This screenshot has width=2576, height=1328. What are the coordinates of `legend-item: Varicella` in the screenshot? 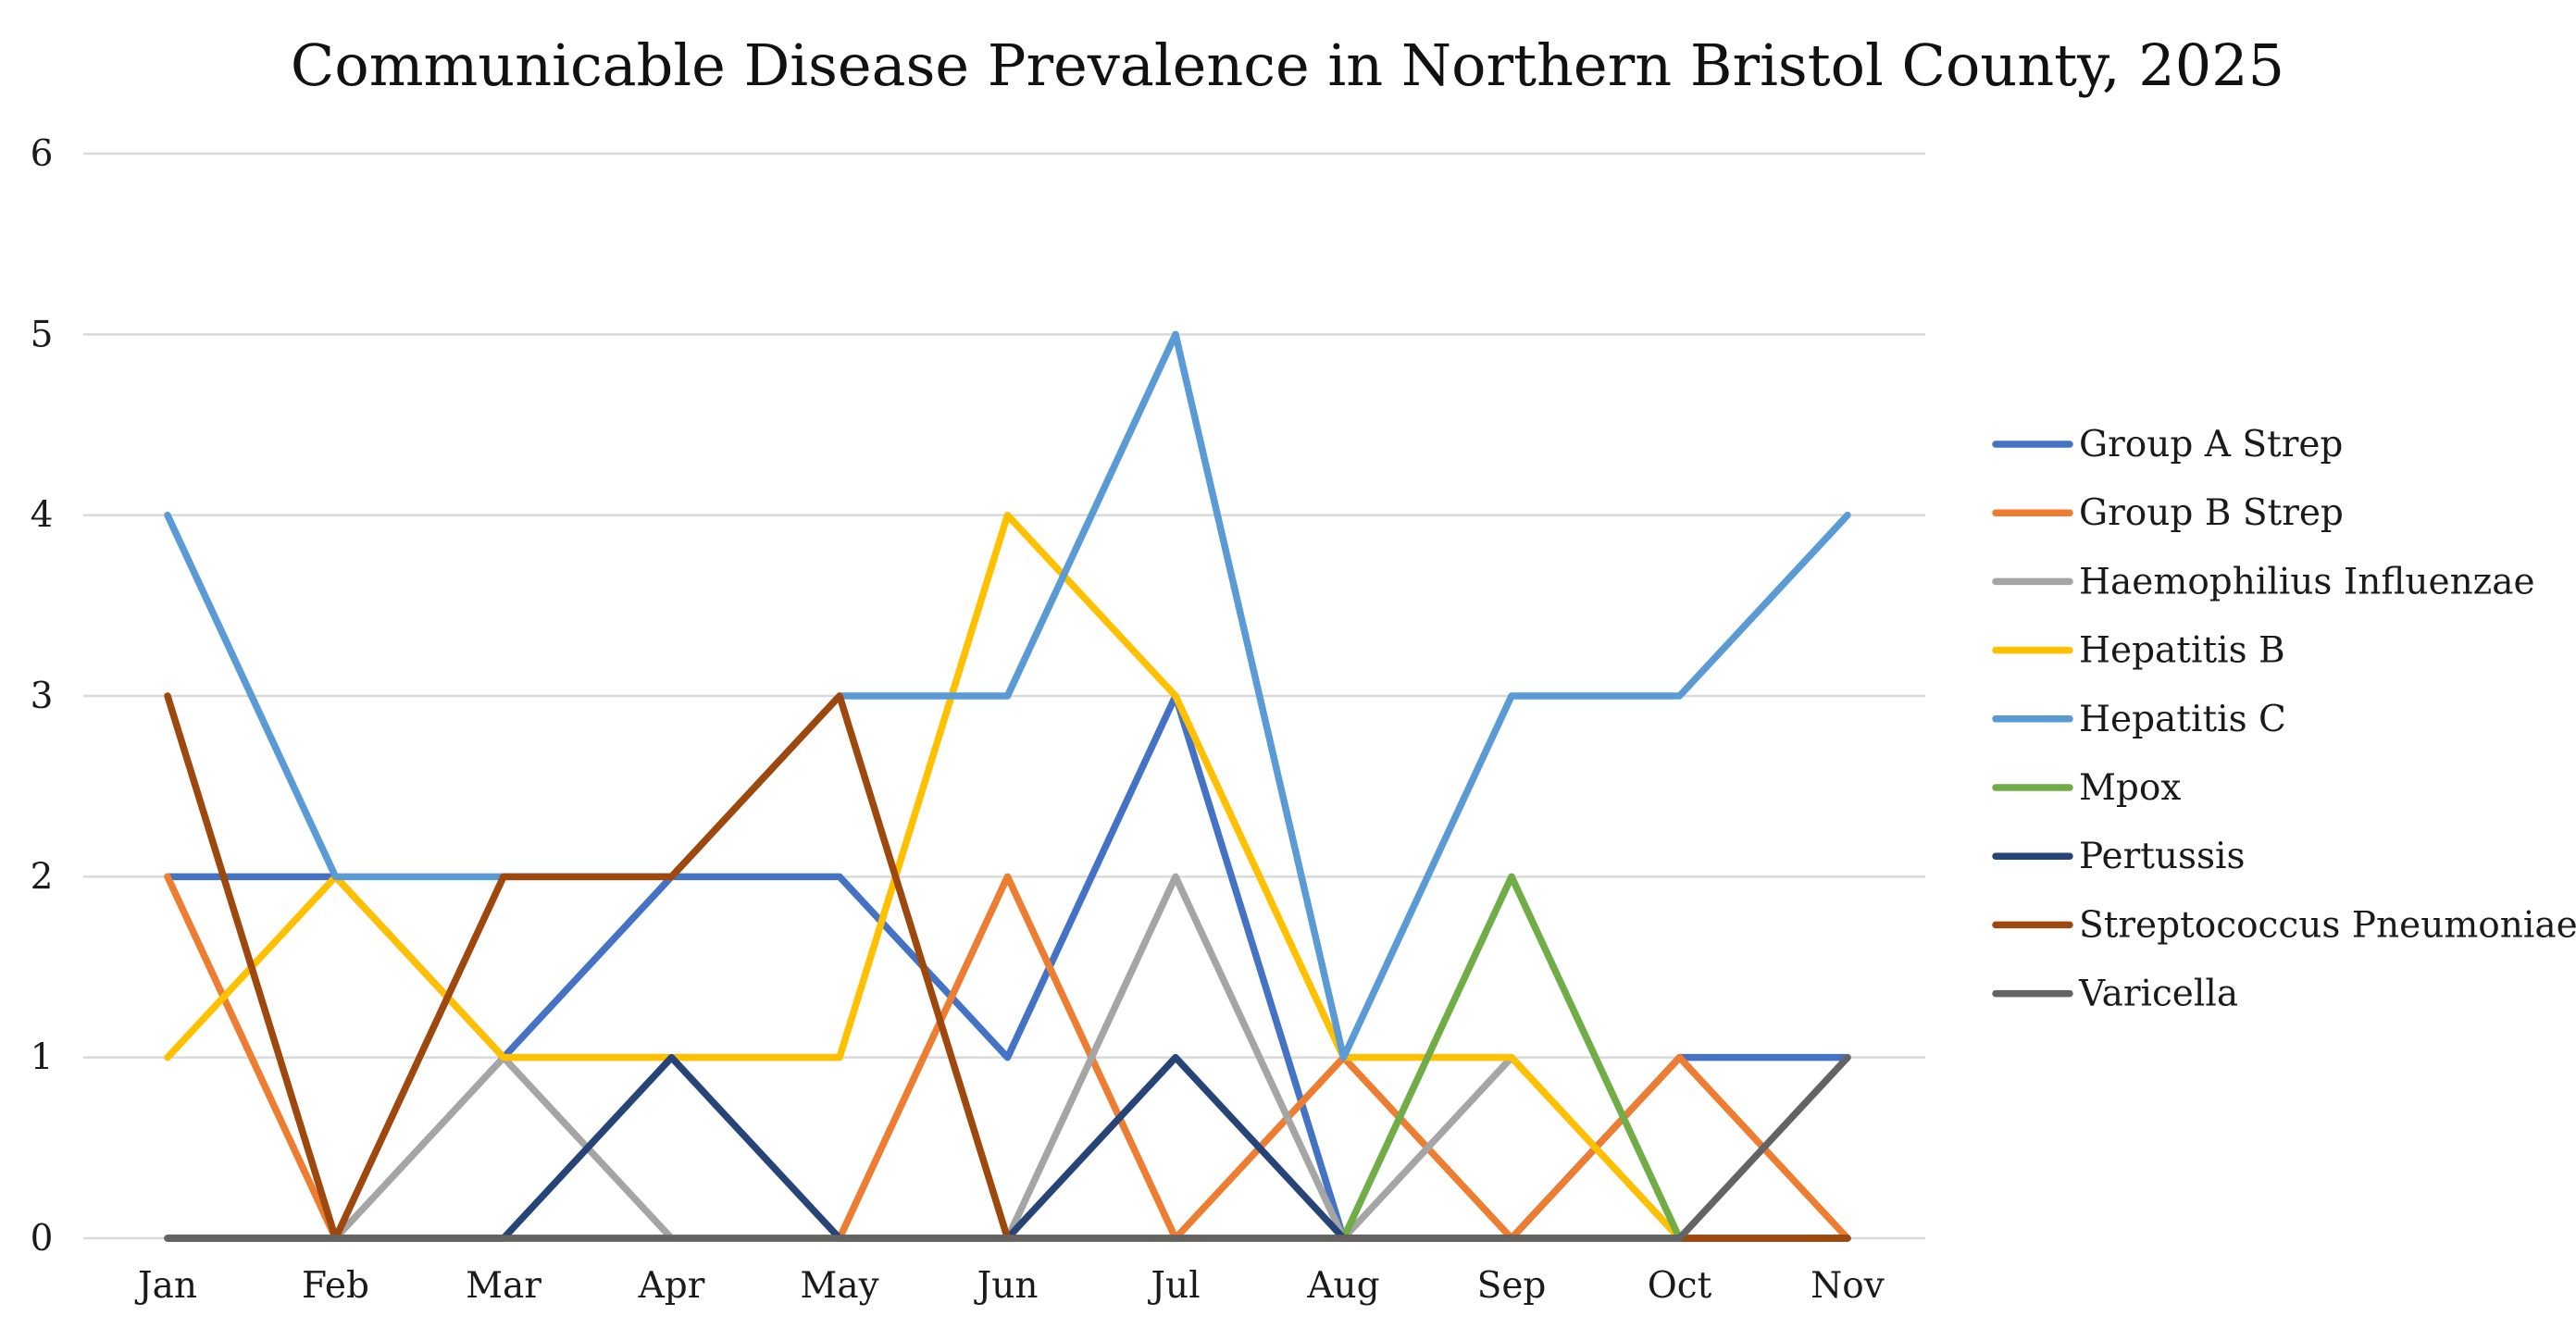 It's located at (2115, 995).